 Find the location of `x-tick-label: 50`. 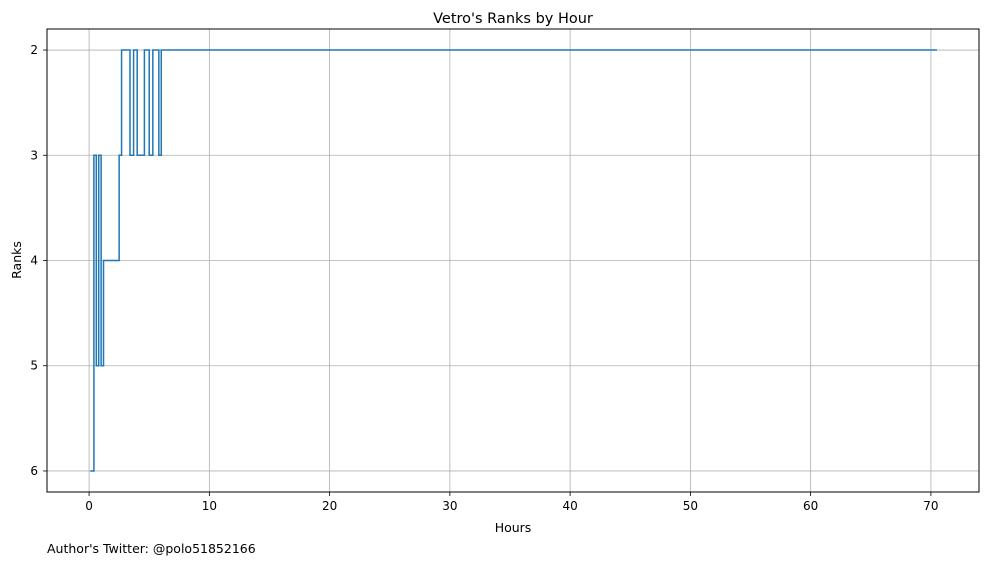

x-tick-label: 50 is located at coordinates (690, 506).